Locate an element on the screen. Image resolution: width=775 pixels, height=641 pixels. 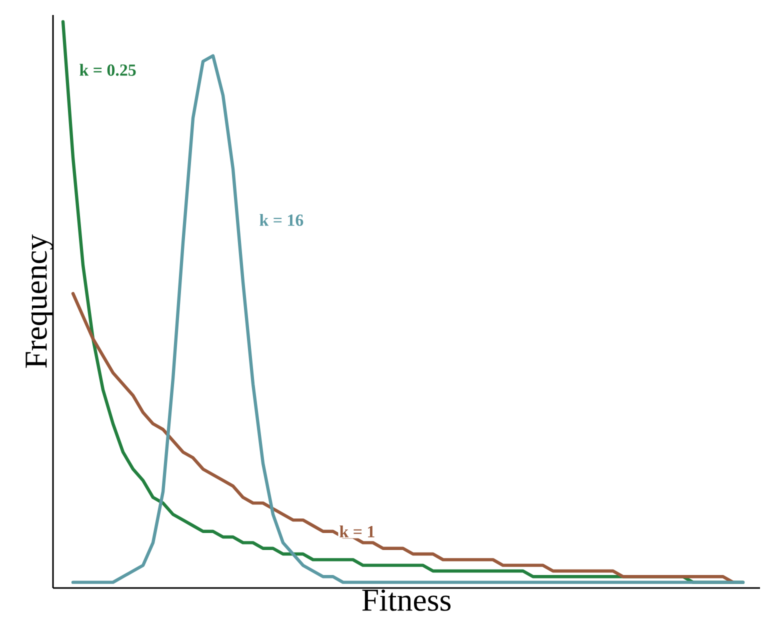
series-label: k = 0.25 is located at coordinates (108, 70).